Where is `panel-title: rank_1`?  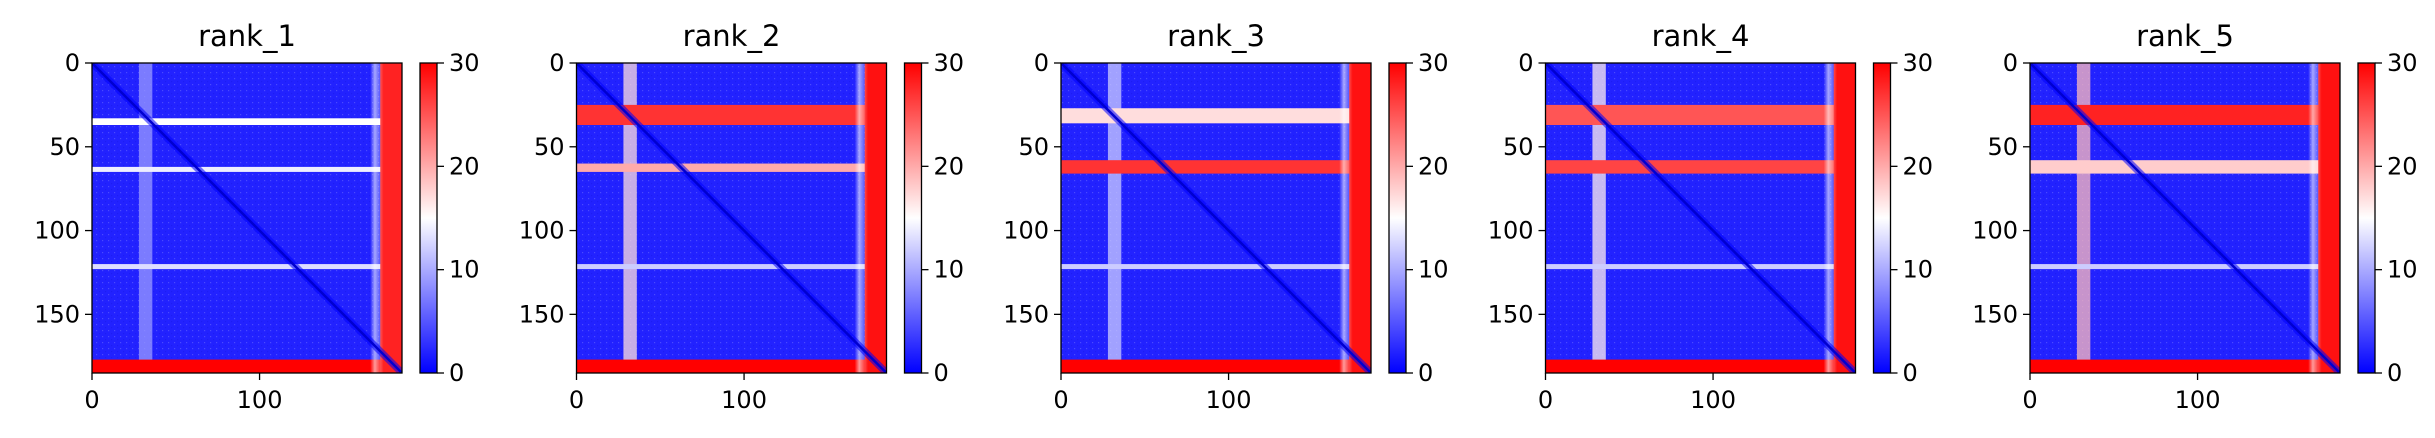
panel-title: rank_1 is located at coordinates (247, 36).